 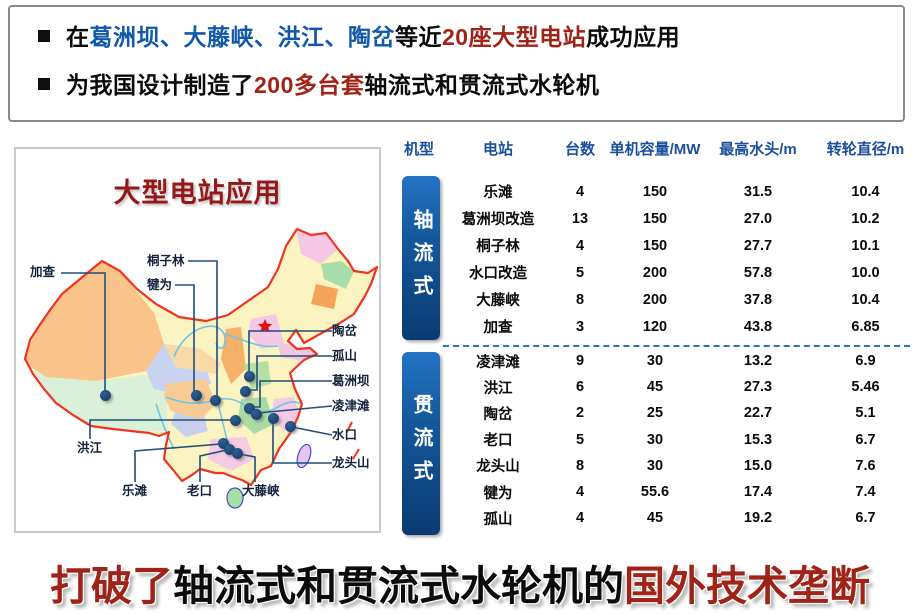 What do you see at coordinates (865, 218) in the screenshot?
I see `runner-diameter-m: 10.2` at bounding box center [865, 218].